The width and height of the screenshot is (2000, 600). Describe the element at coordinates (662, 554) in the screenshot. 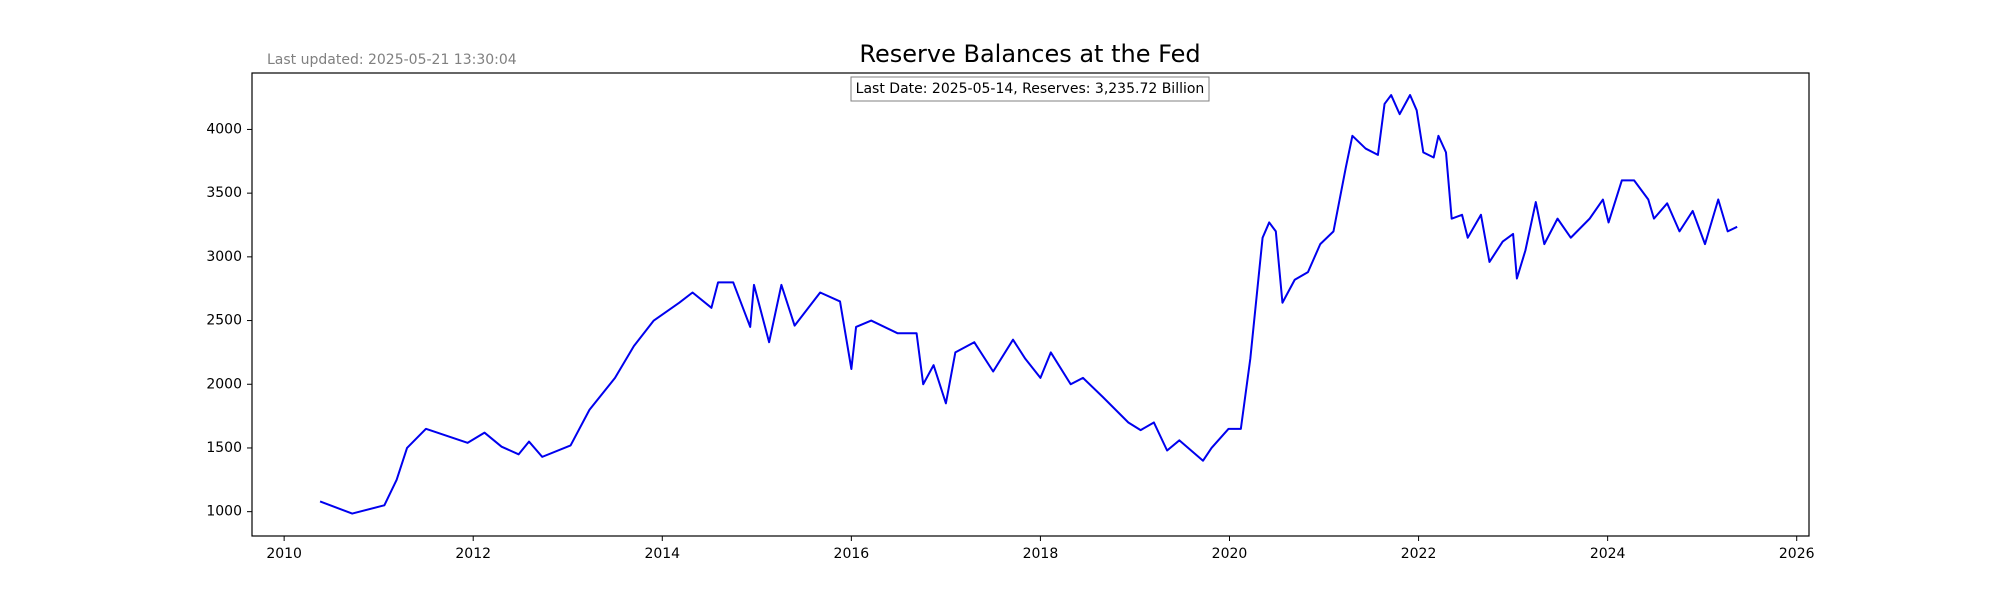

I see `x-tick-label: 2014` at that location.